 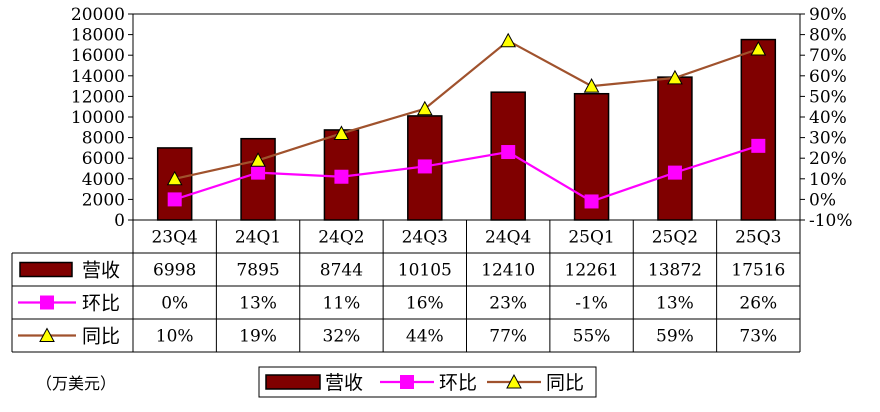 What do you see at coordinates (344, 383) in the screenshot?
I see `legend-revenue-label: 营收` at bounding box center [344, 383].